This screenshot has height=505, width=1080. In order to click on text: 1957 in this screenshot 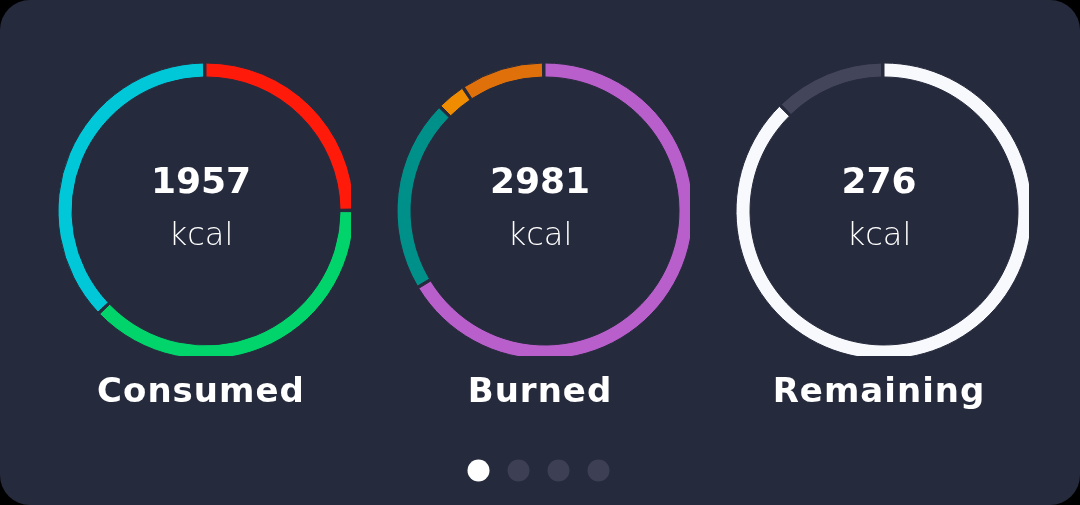, I will do `click(201, 180)`.